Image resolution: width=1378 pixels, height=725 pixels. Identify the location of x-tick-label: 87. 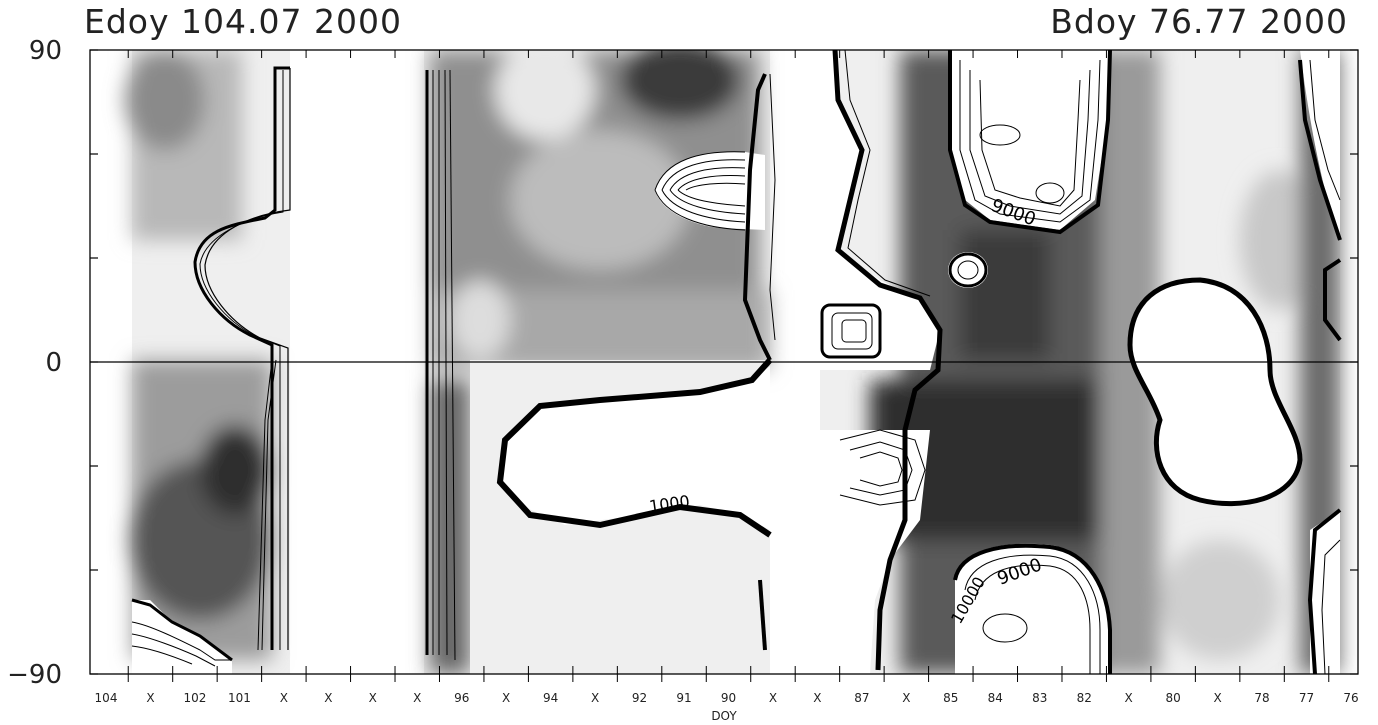
(861, 698).